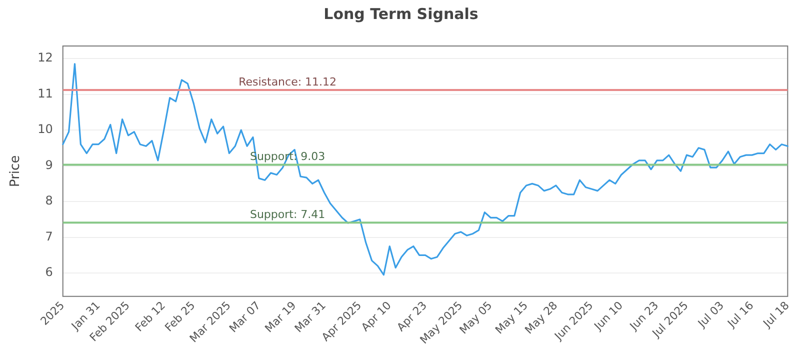  Describe the element at coordinates (740, 314) in the screenshot. I see `x-tick-label: Jul 16` at that location.